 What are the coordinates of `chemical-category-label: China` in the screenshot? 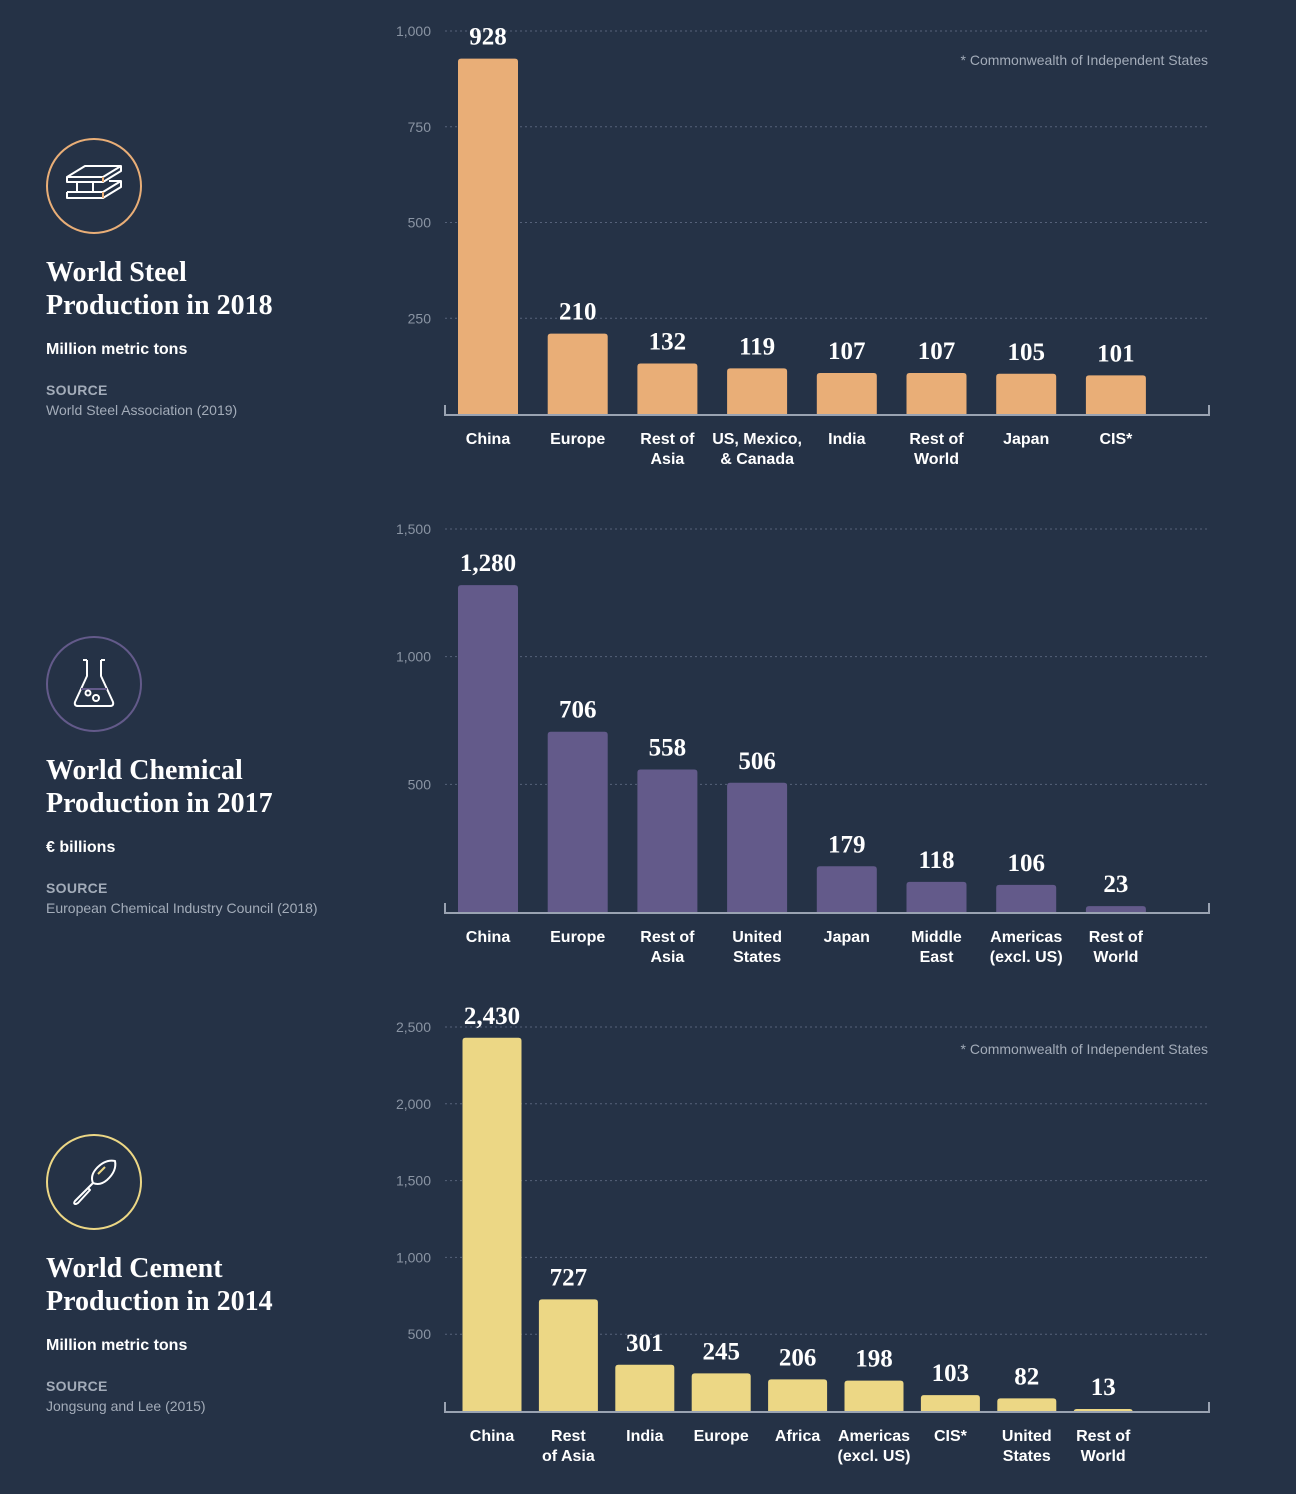 It's located at (488, 937).